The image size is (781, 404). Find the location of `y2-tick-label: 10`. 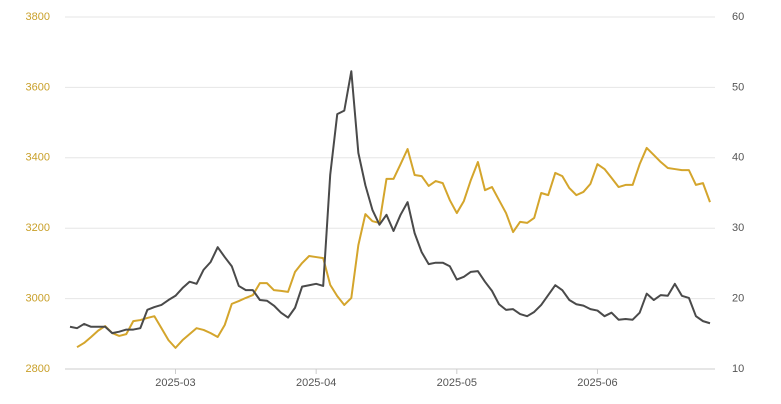

y2-tick-label: 10 is located at coordinates (738, 369).